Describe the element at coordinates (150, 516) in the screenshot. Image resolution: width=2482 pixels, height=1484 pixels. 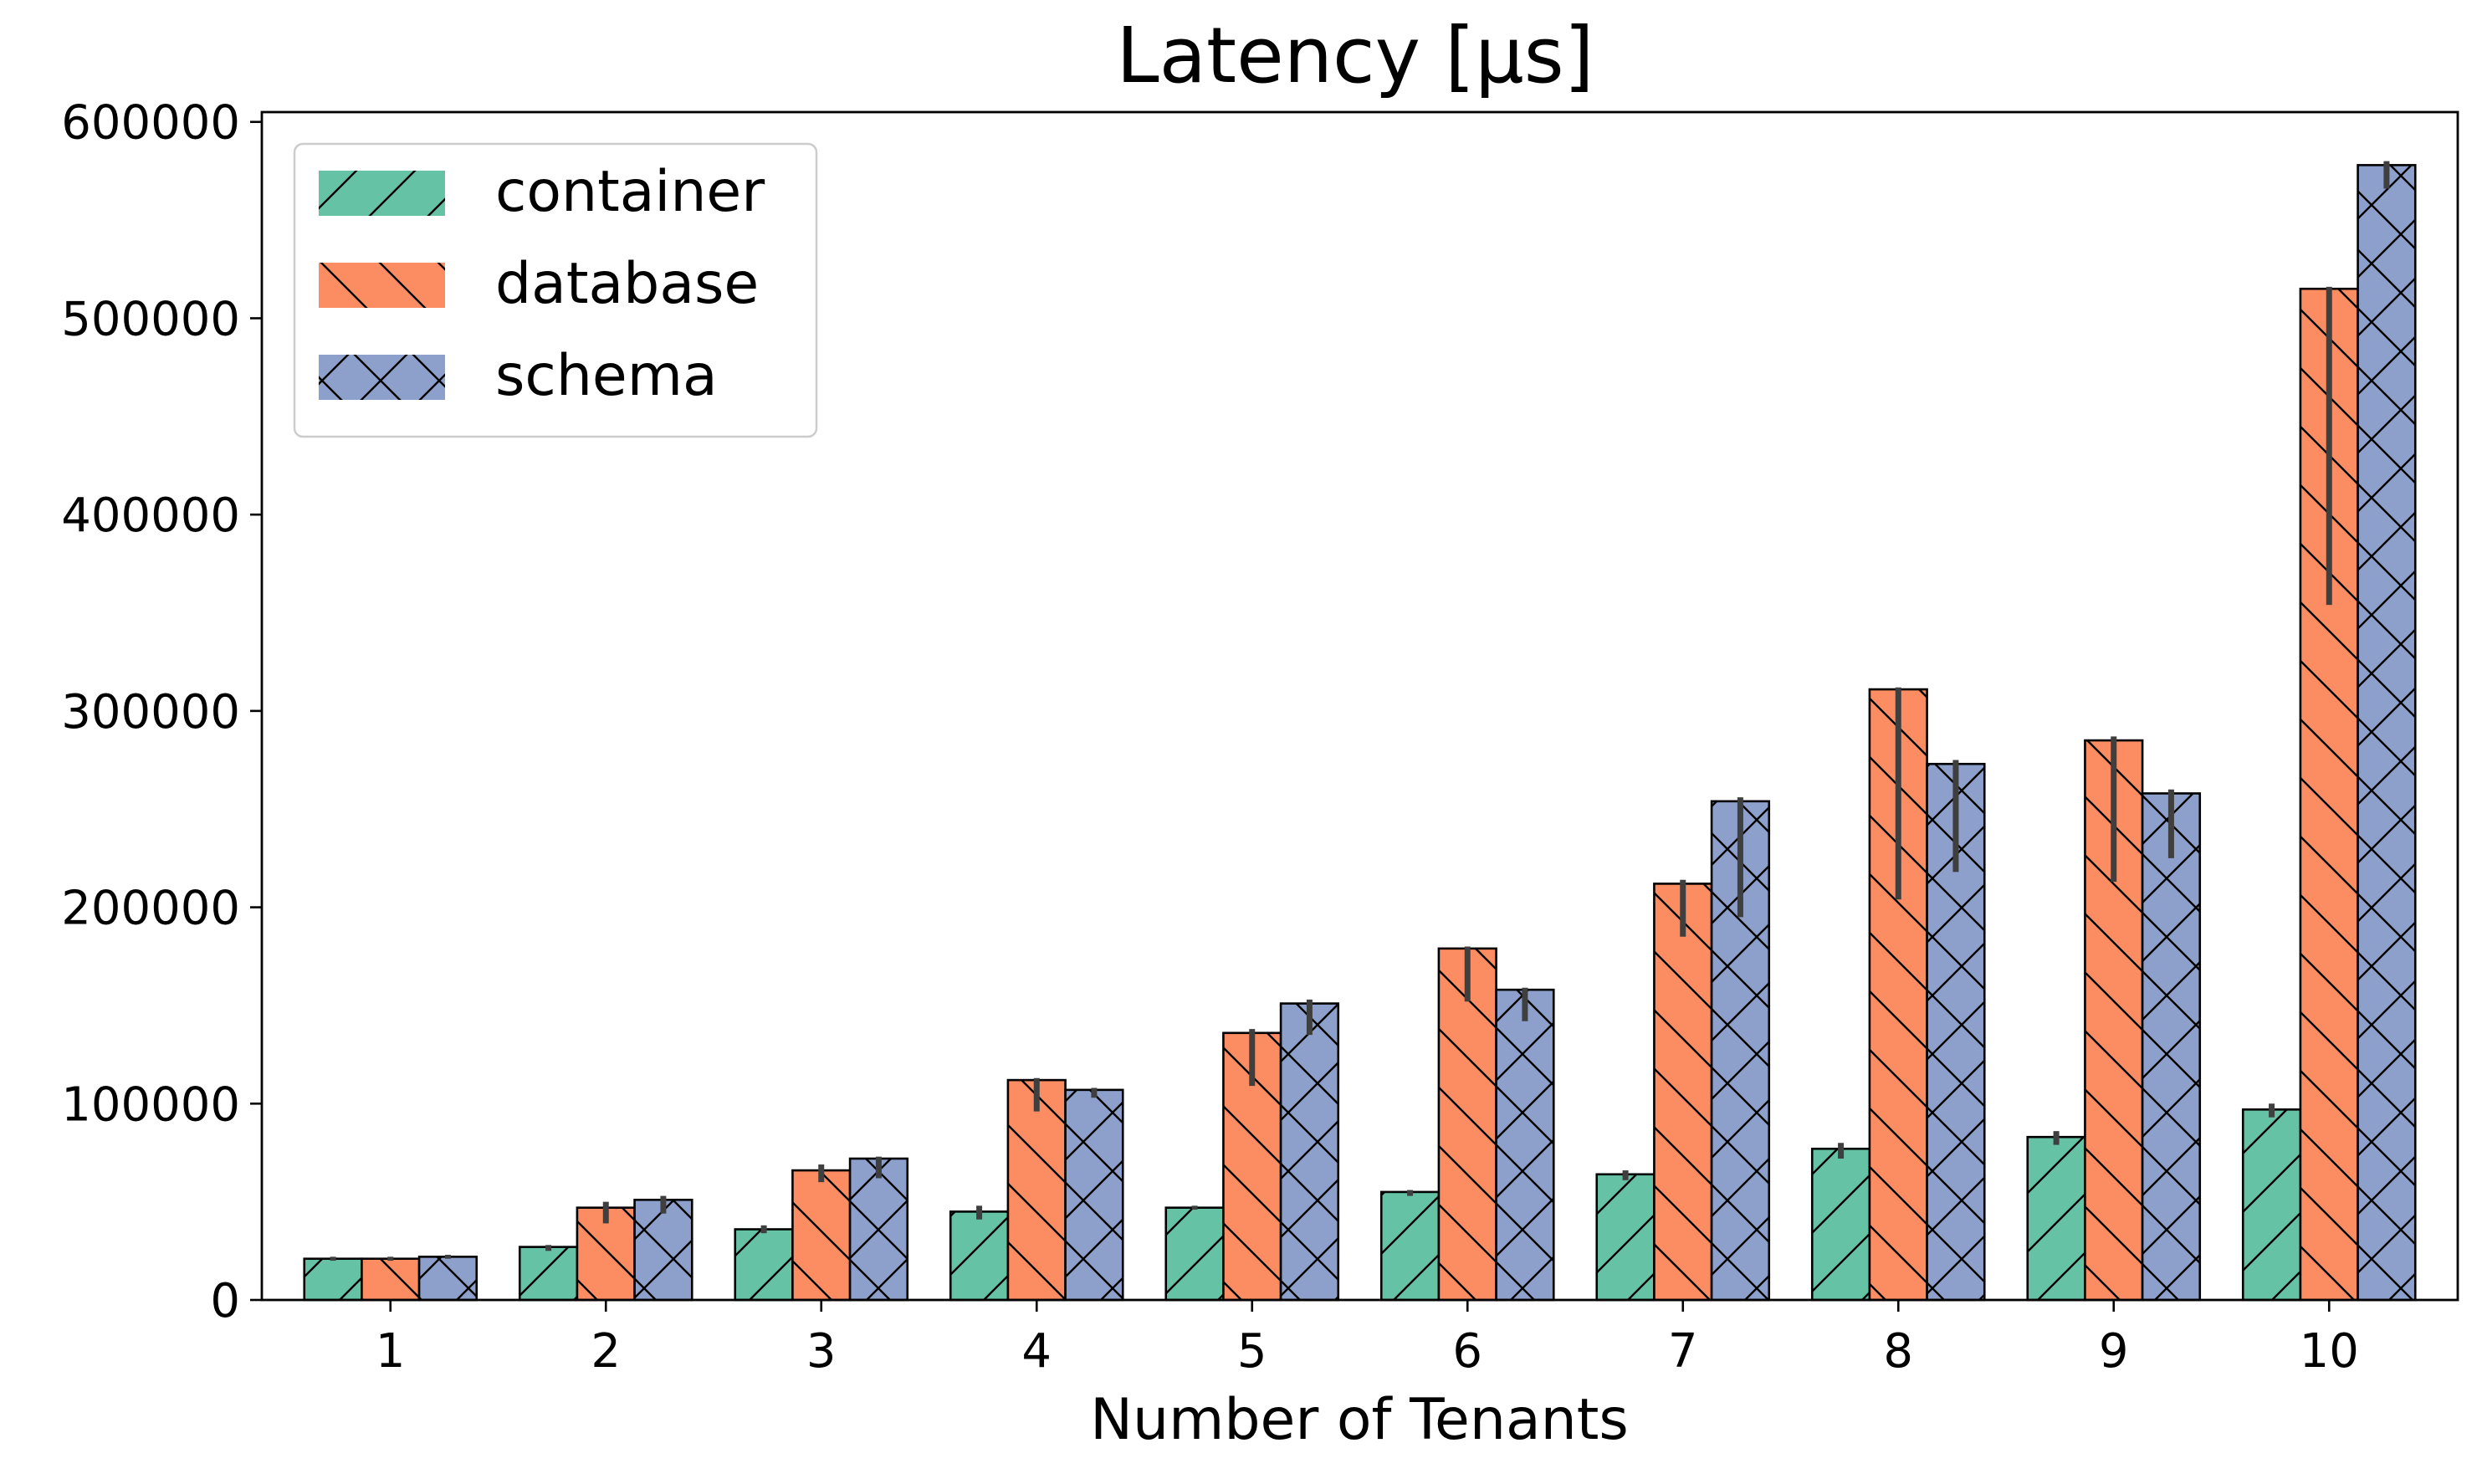
I see `y-tick-label: 400000` at that location.